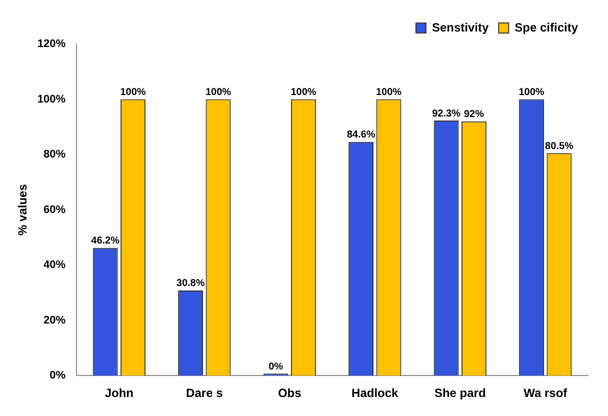 This screenshot has width=608, height=416. I want to click on x-tick-label: John, so click(119, 393).